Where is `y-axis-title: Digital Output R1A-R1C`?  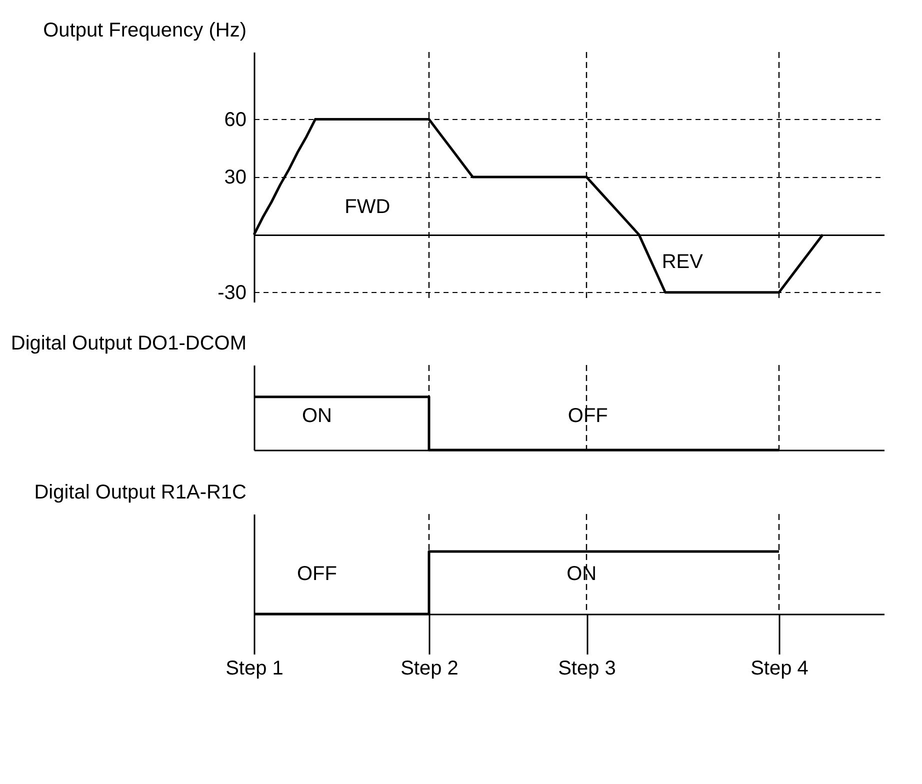 y-axis-title: Digital Output R1A-R1C is located at coordinates (140, 493).